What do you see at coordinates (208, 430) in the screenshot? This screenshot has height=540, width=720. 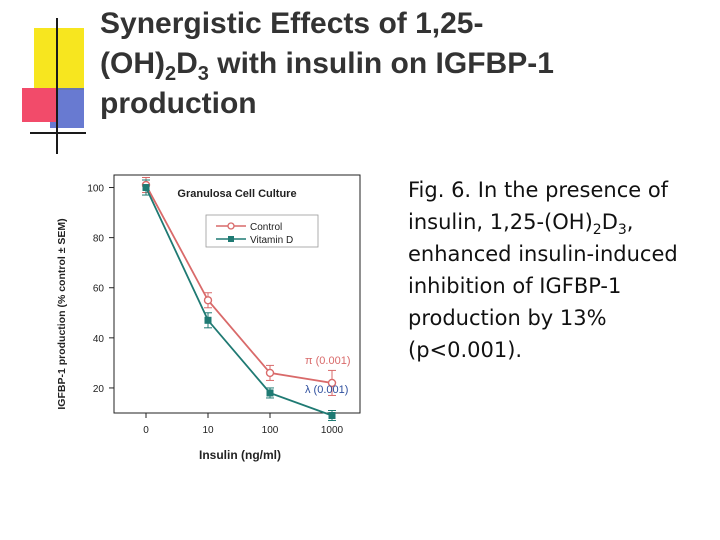 I see `x-tick-label: 10` at bounding box center [208, 430].